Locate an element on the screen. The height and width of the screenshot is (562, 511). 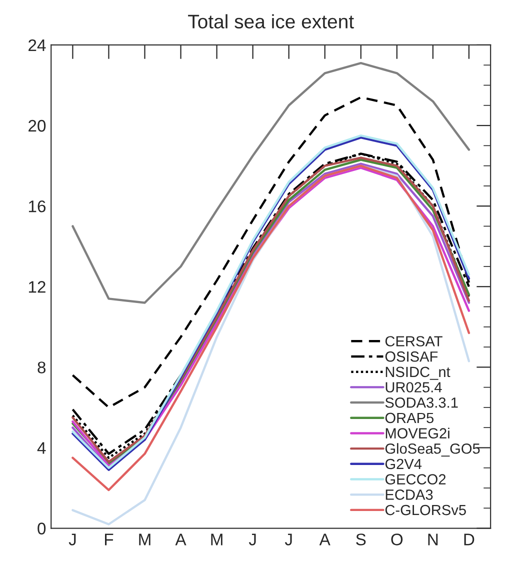
legend-label: GECCO2 is located at coordinates (415, 479).